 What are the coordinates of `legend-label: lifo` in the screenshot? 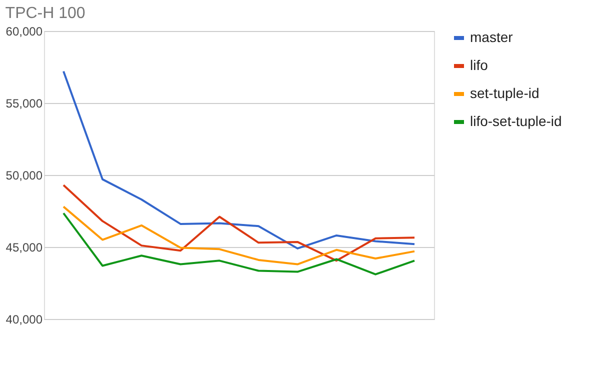 It's located at (479, 65).